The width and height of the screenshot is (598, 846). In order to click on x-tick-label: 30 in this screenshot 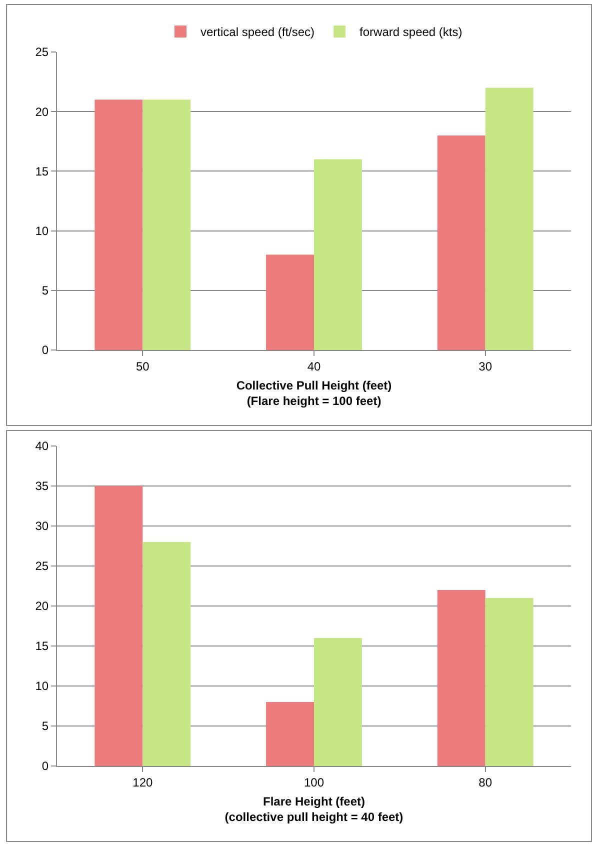, I will do `click(485, 366)`.